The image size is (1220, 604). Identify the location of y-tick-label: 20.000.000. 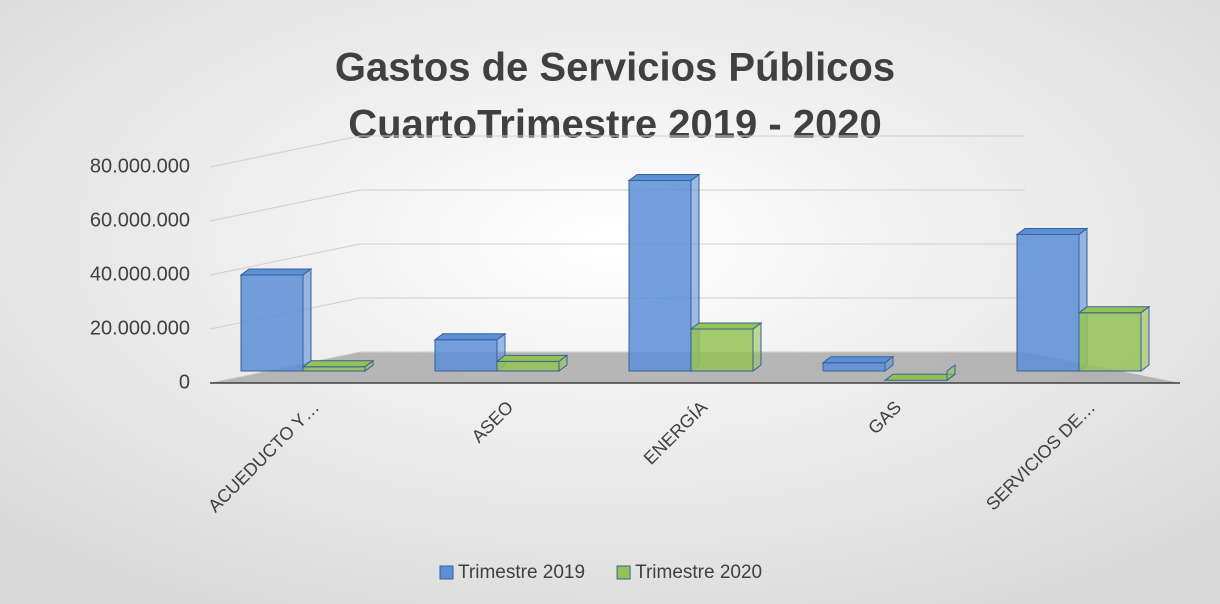
(140, 328).